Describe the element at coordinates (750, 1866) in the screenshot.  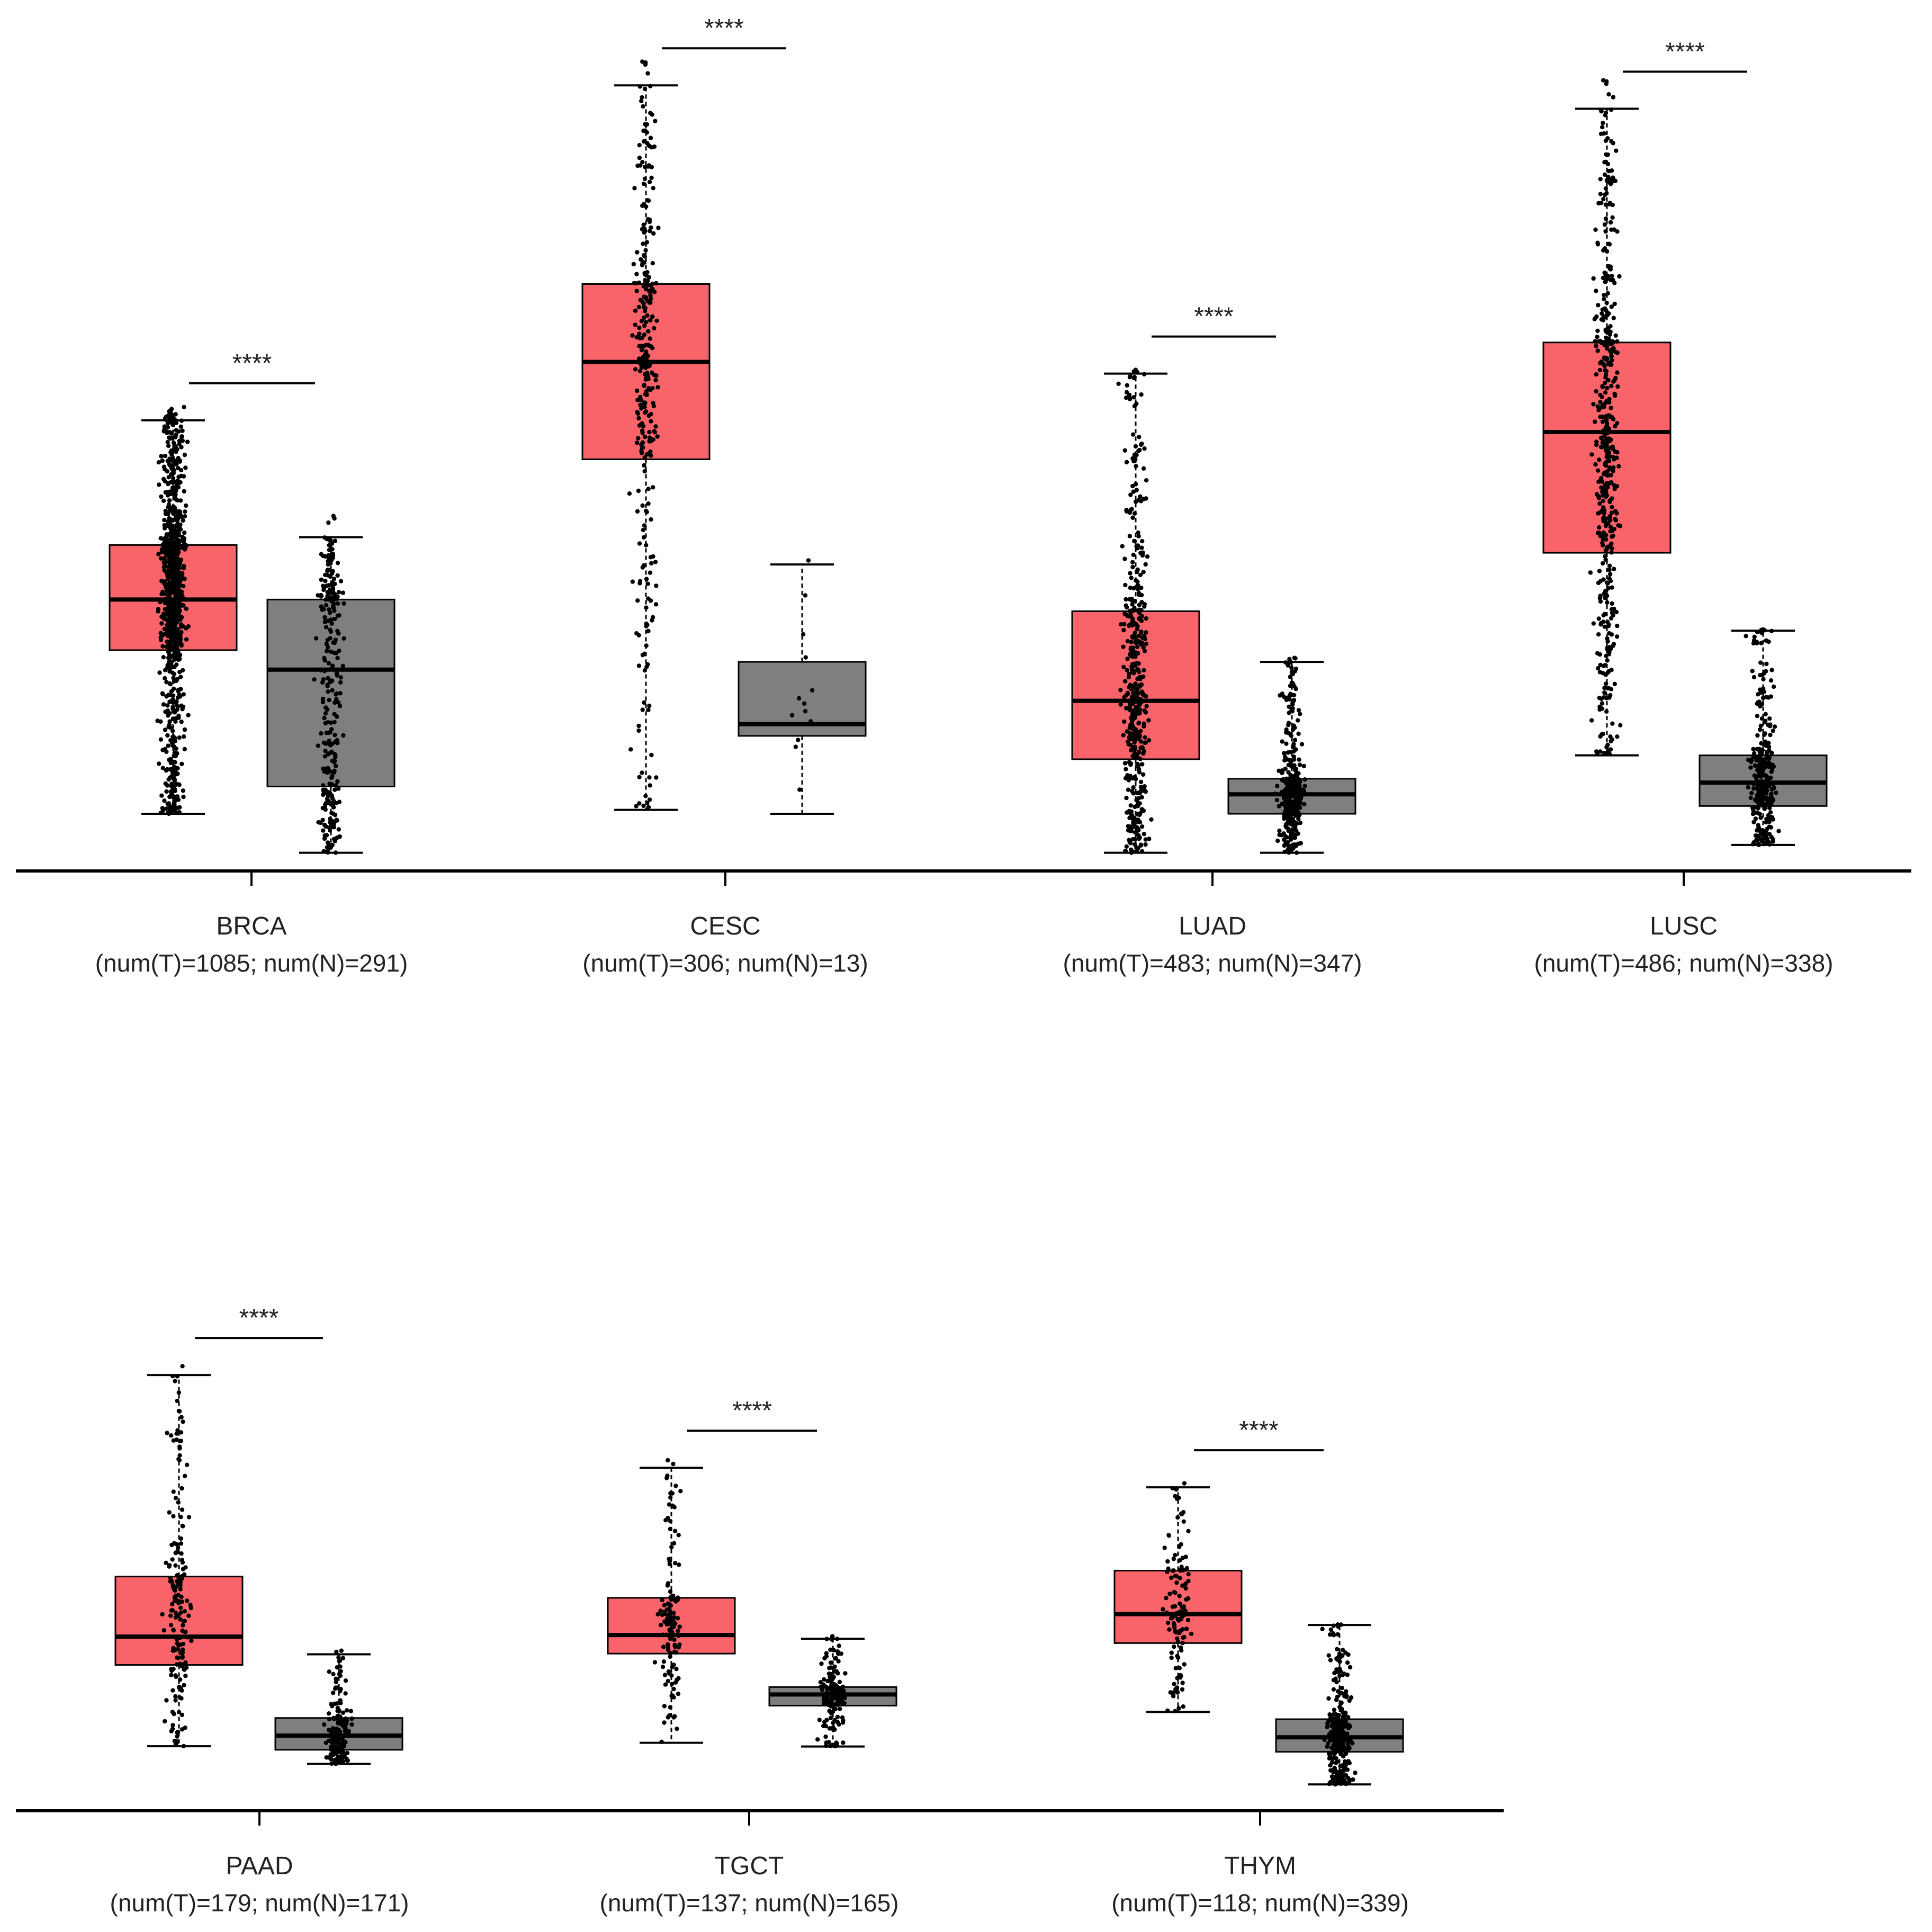
I see `cancer-label: TGCT` at that location.